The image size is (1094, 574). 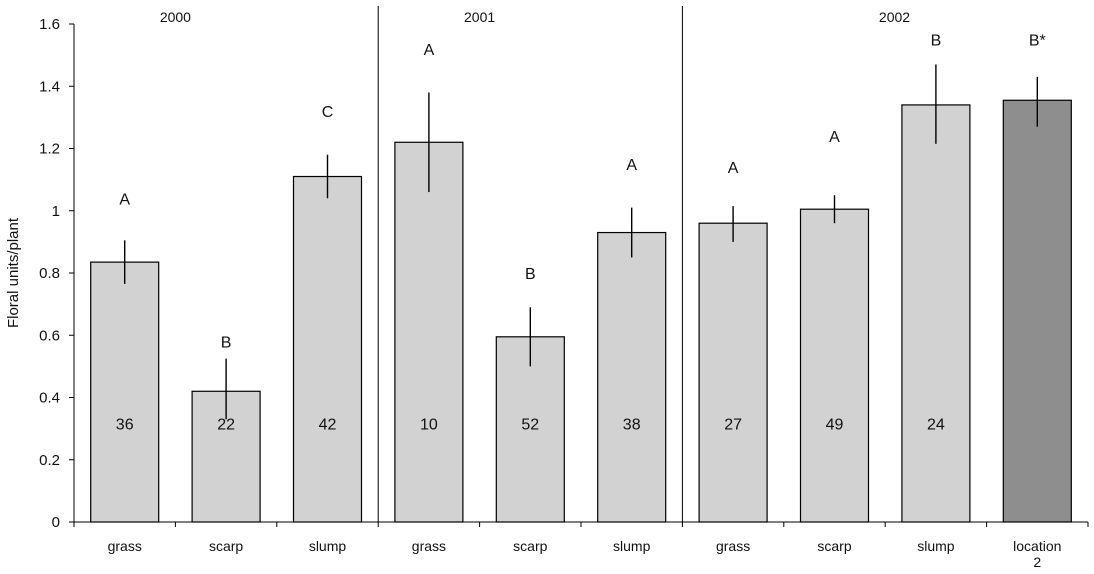 I want to click on sample-size-label: 49, so click(x=835, y=425).